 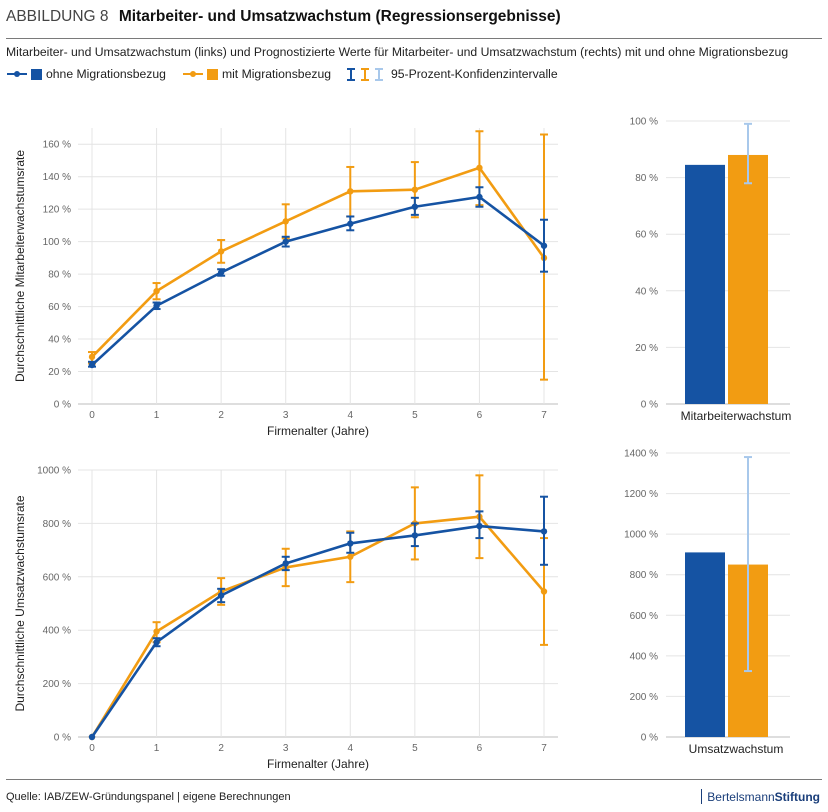 What do you see at coordinates (59, 307) in the screenshot?
I see `emp-ytick-label: 60 %` at bounding box center [59, 307].